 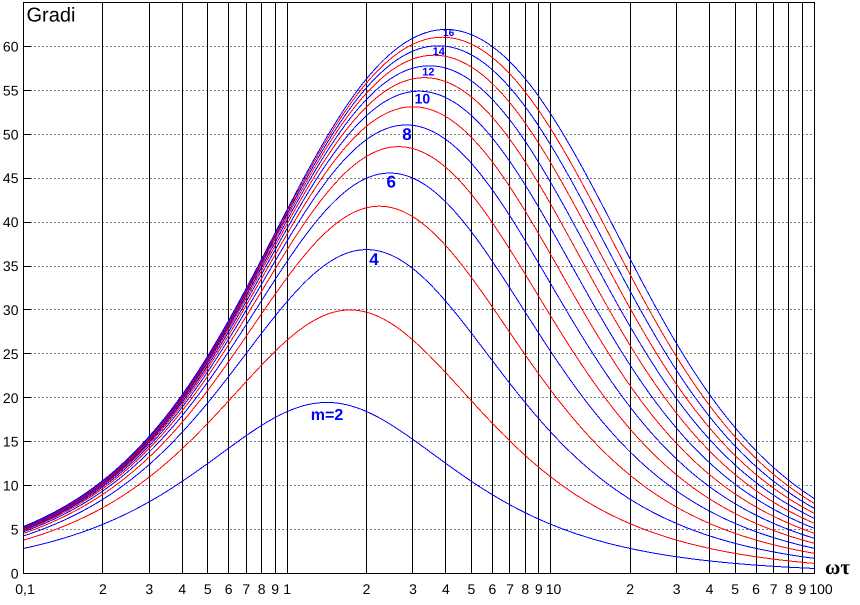 What do you see at coordinates (11, 178) in the screenshot?
I see `svg-text: 45` at bounding box center [11, 178].